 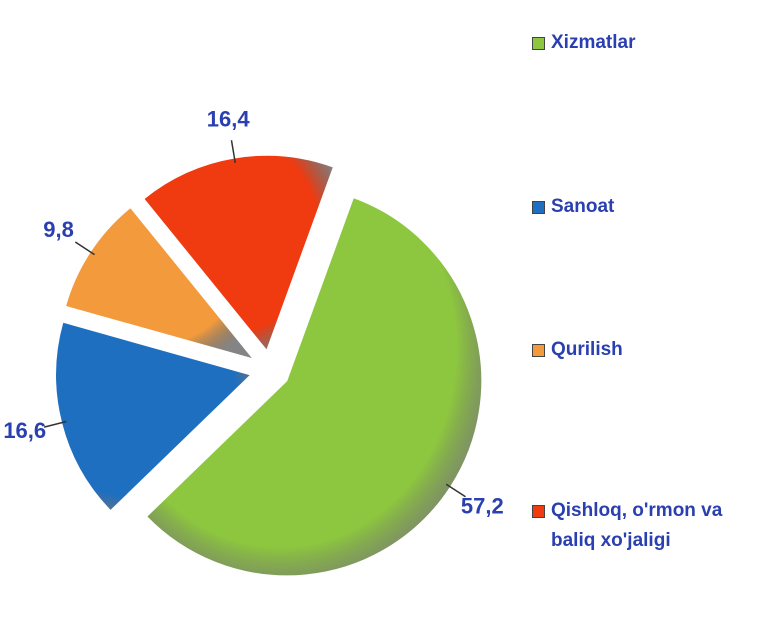 I want to click on data-label: 16,6, so click(x=24, y=430).